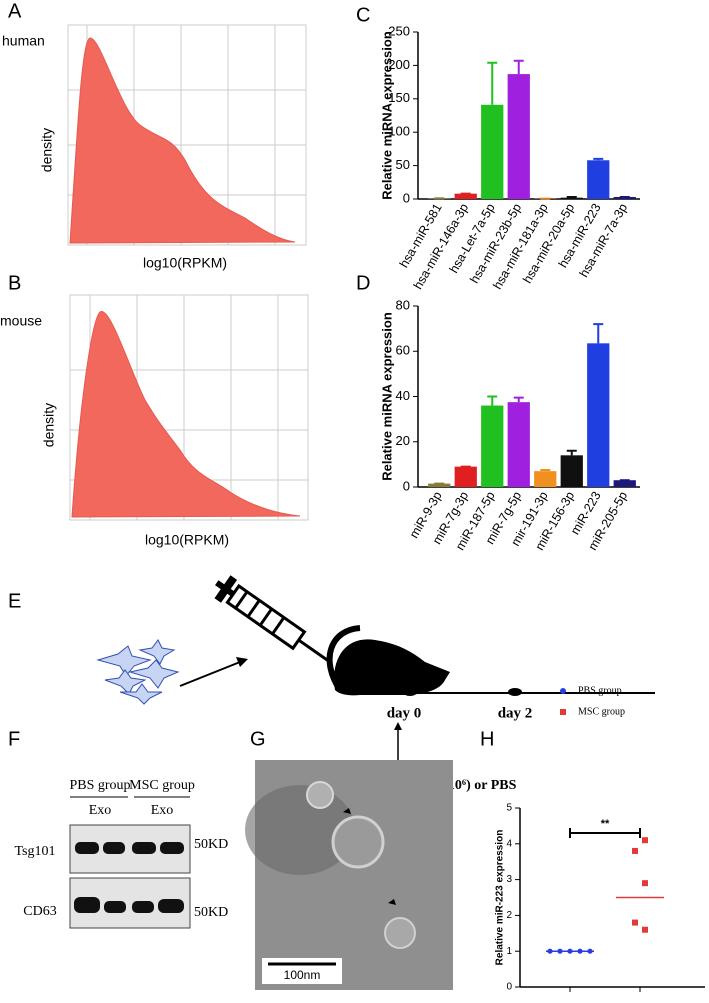  Describe the element at coordinates (210, 674) in the screenshot. I see `arrow` at that location.